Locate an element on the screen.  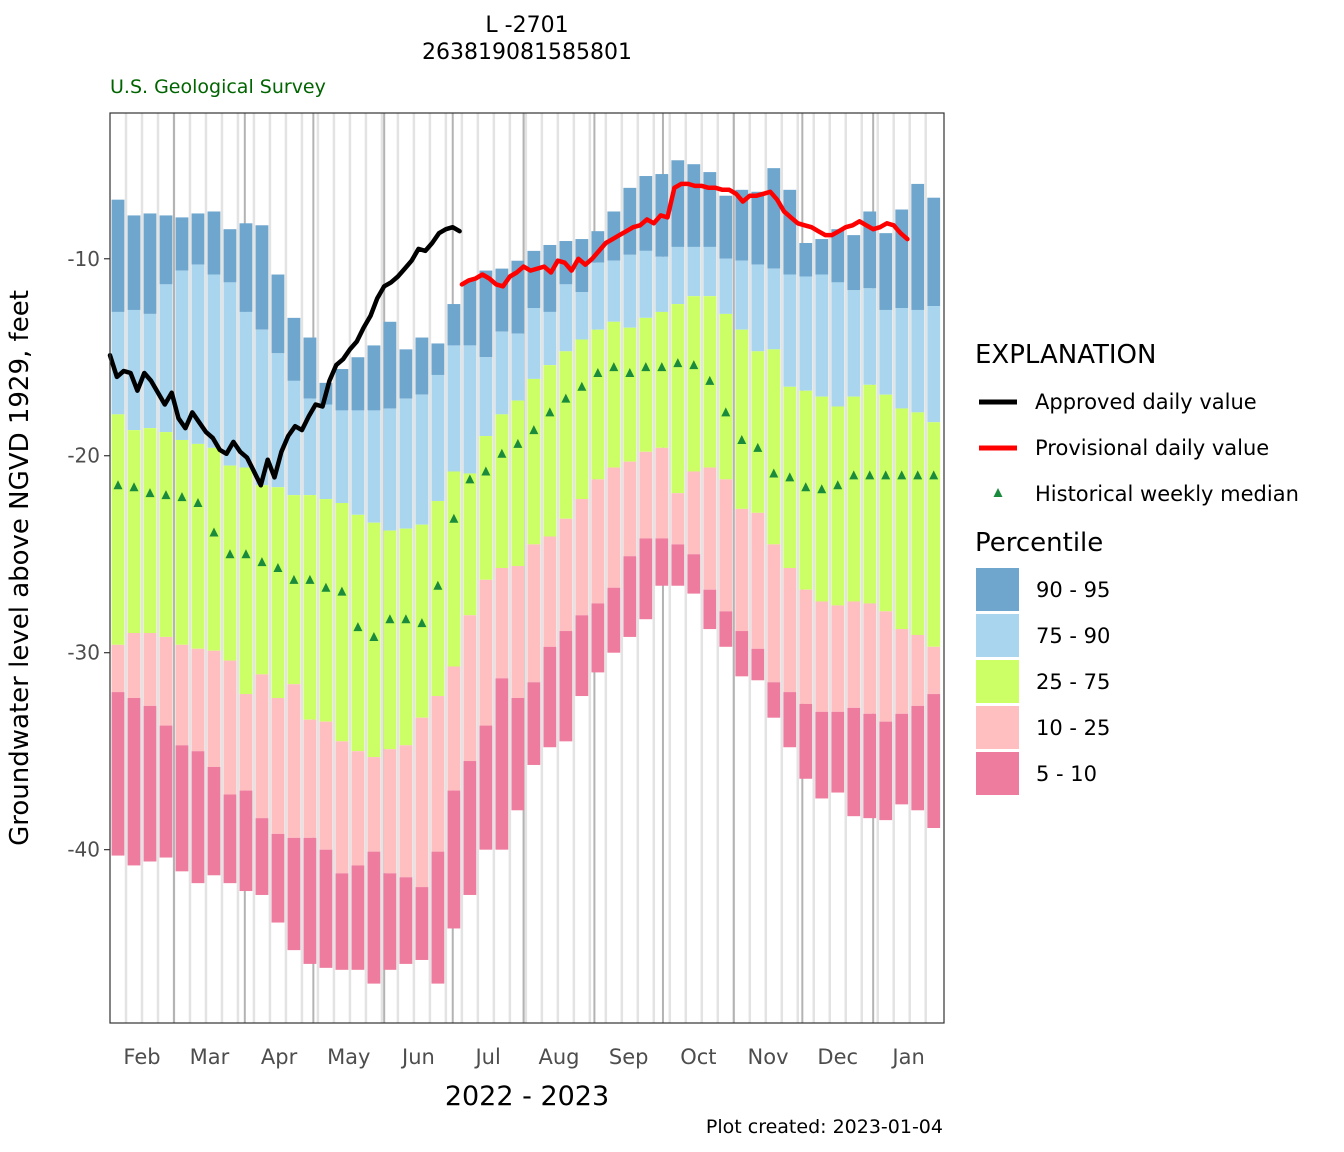
x-tick-label: Aug is located at coordinates (558, 1057).